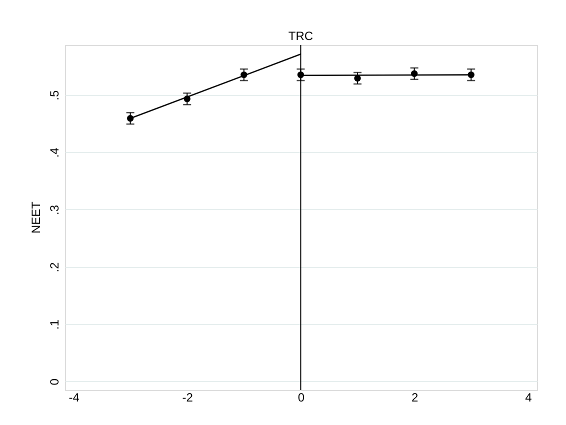 The height and width of the screenshot is (425, 566). I want to click on y-axis-title: NEET, so click(36, 217).